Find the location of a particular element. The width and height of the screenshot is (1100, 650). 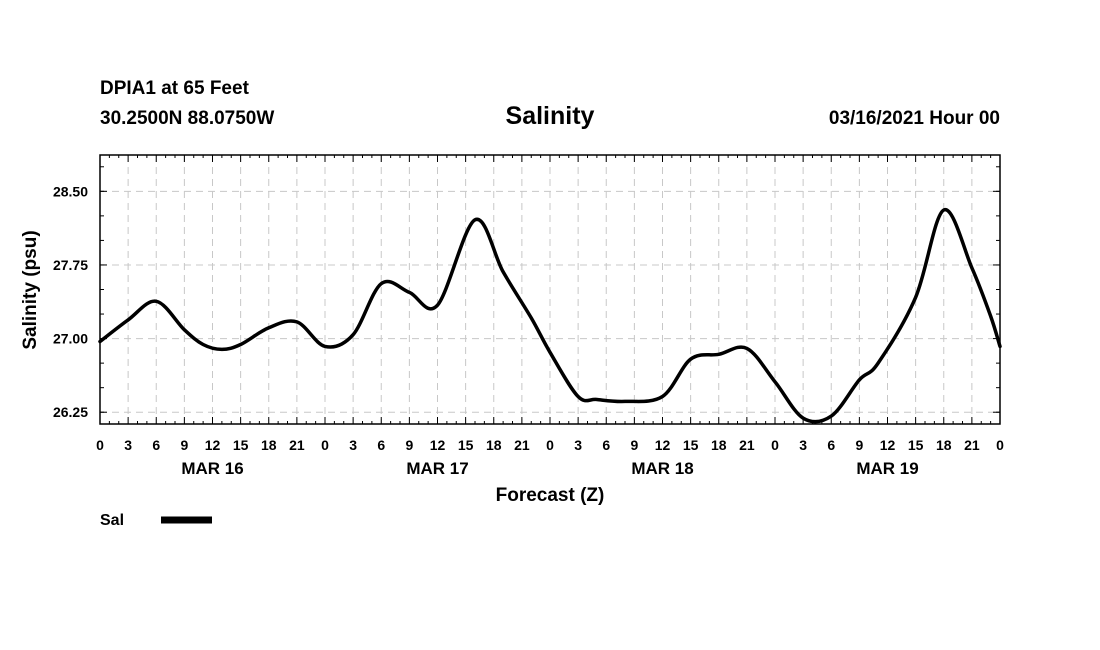

y-tick-label: 26.25 is located at coordinates (70, 412).